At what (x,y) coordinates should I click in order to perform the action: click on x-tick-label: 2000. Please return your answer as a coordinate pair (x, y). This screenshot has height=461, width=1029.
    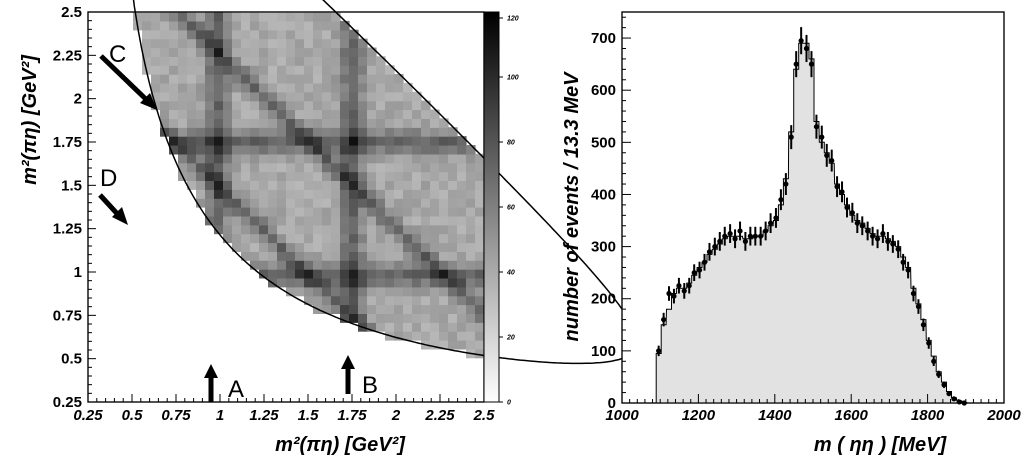
    Looking at the image, I should click on (1003, 415).